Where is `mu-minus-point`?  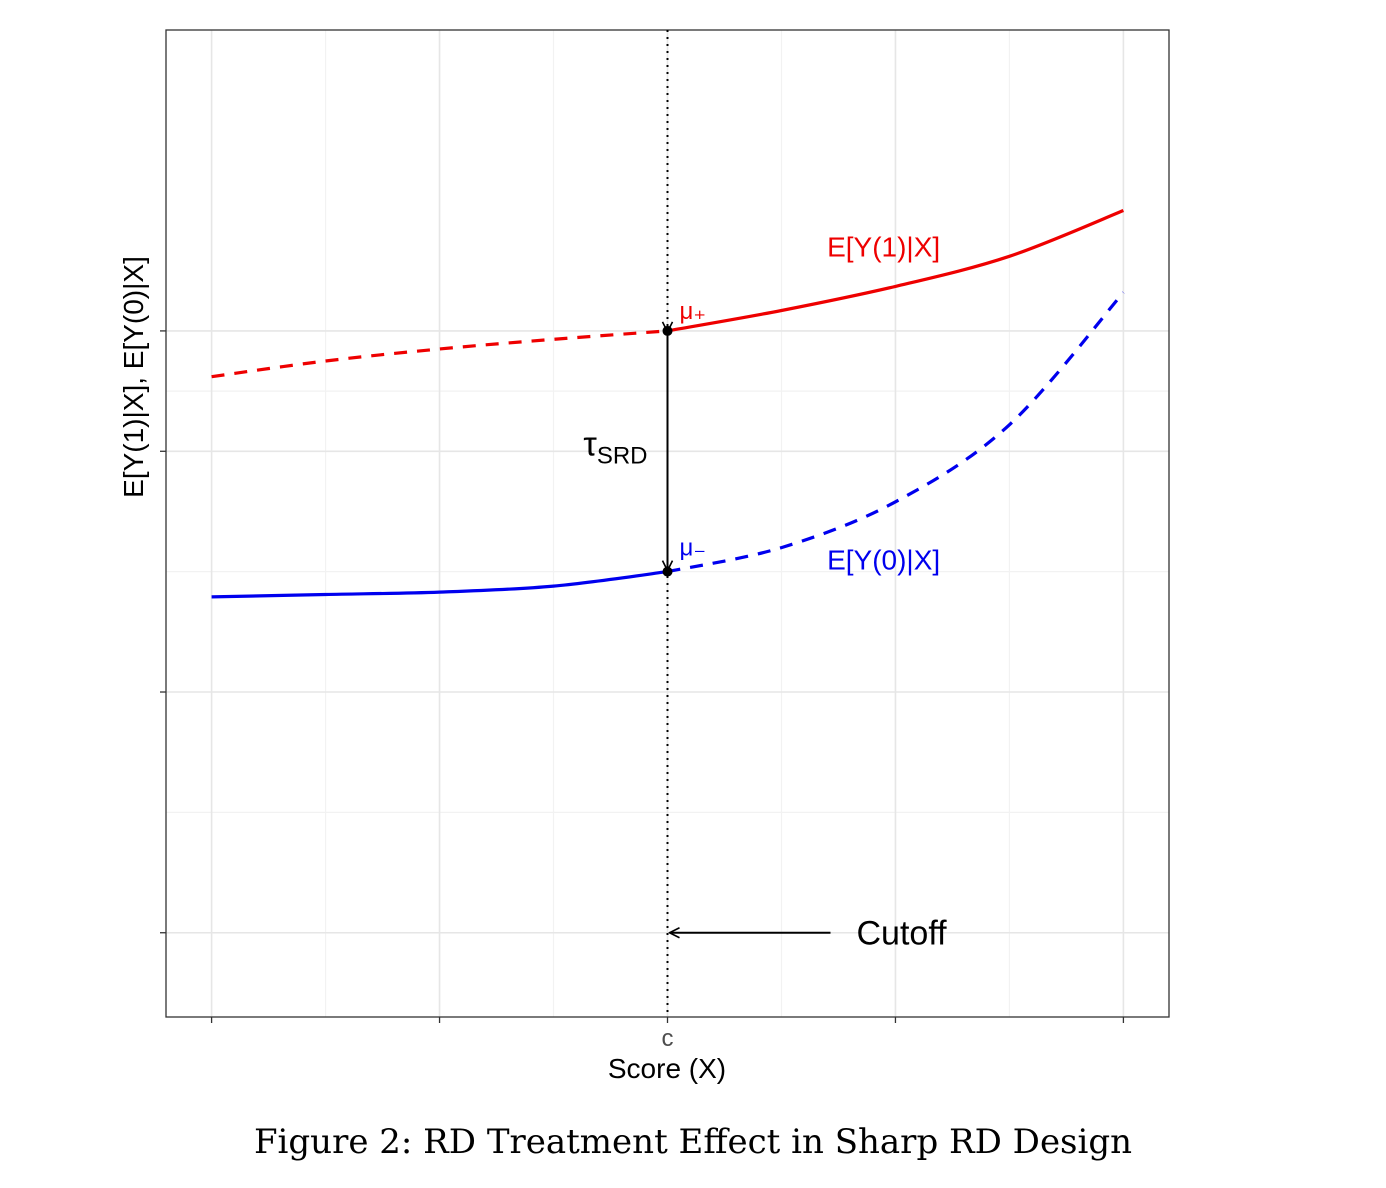
mu-minus-point is located at coordinates (667, 571).